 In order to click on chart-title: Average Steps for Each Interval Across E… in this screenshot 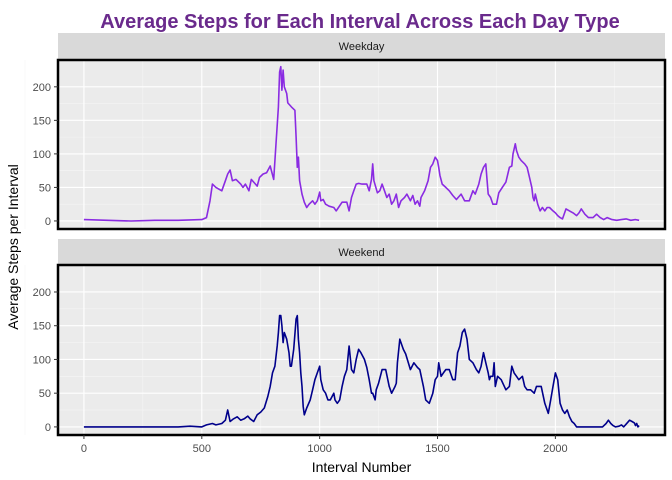, I will do `click(359, 22)`.